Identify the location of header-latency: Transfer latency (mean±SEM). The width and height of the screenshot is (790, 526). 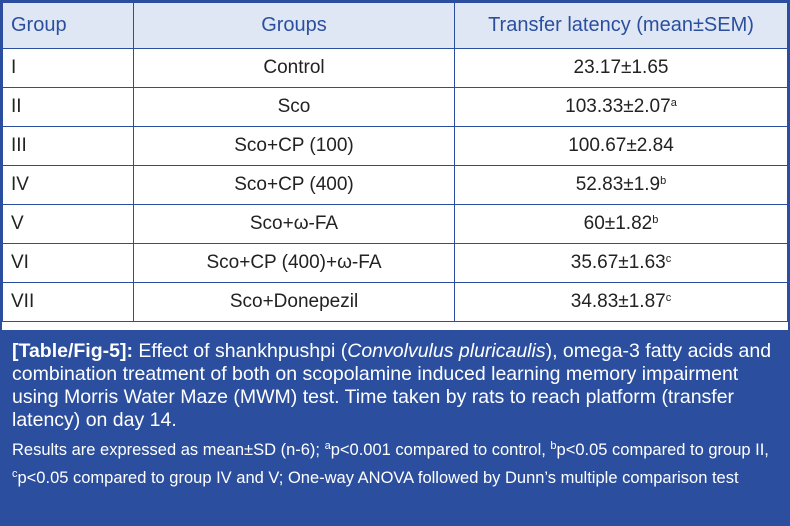
(621, 25).